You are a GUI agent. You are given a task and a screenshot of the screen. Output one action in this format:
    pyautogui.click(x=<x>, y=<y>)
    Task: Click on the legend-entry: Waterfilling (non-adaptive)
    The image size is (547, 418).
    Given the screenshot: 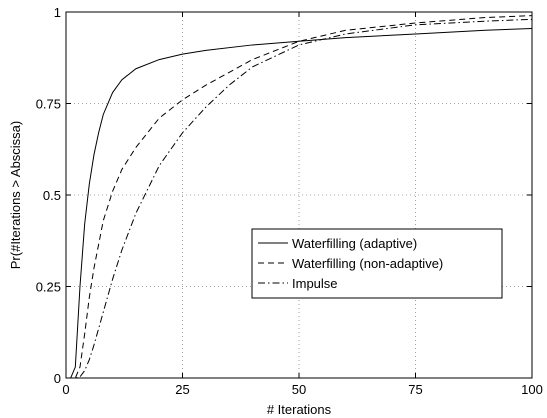 What is the action you would take?
    pyautogui.click(x=367, y=263)
    